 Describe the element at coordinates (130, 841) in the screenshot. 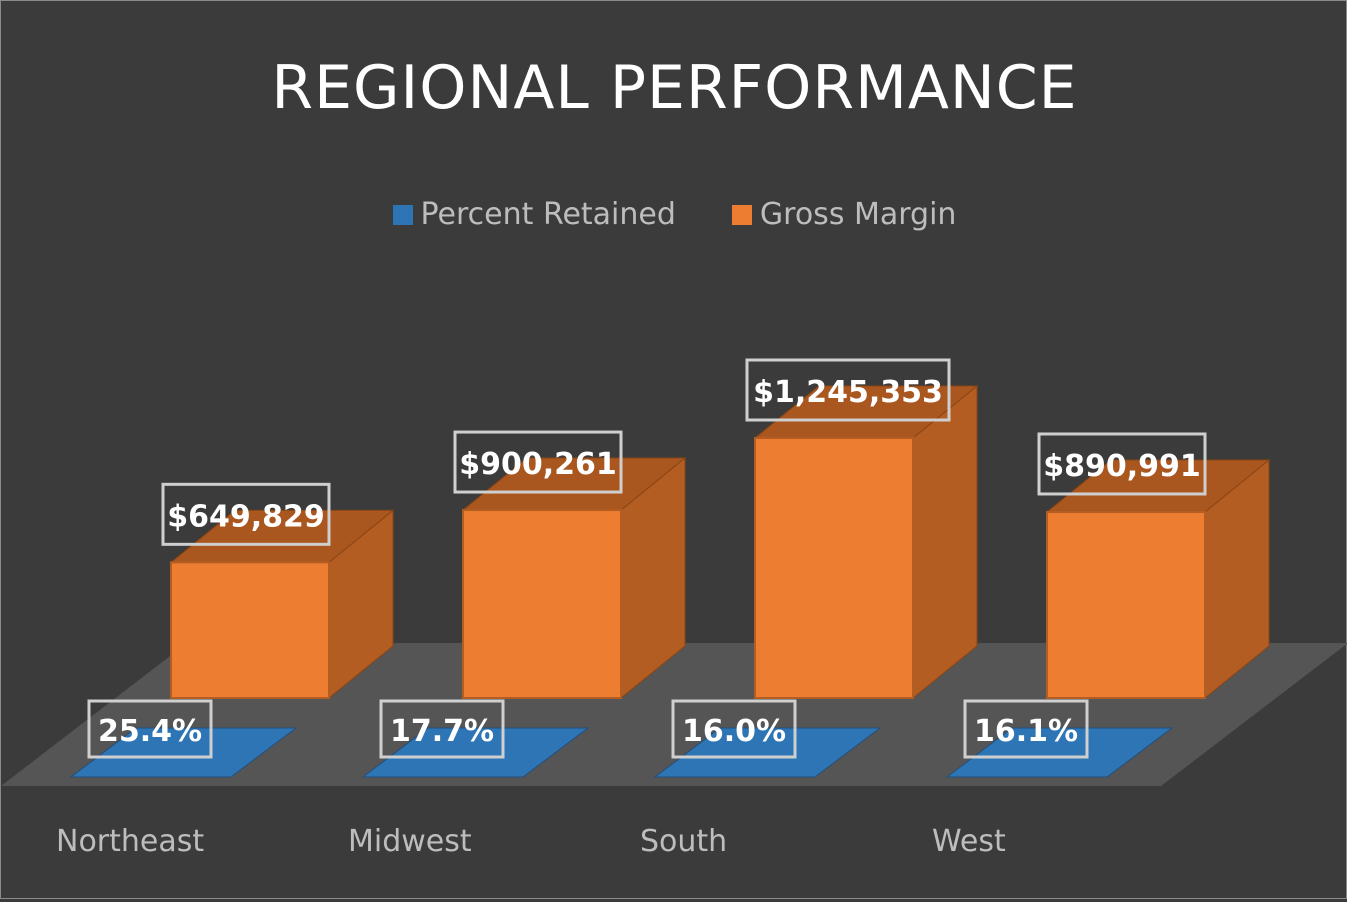

I see `category-label-northeast: Northeast` at that location.